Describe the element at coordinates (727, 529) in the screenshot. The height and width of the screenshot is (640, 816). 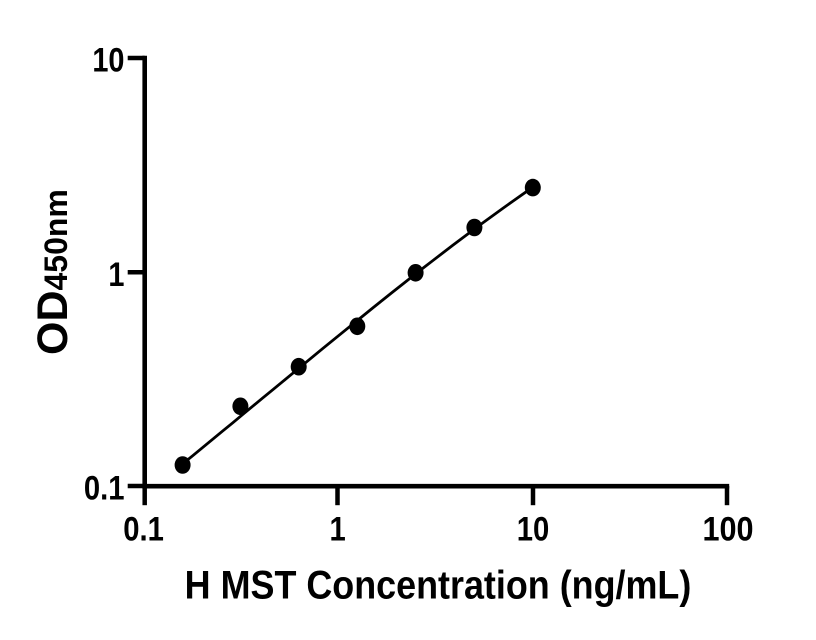
I see `svg-text: 100` at that location.